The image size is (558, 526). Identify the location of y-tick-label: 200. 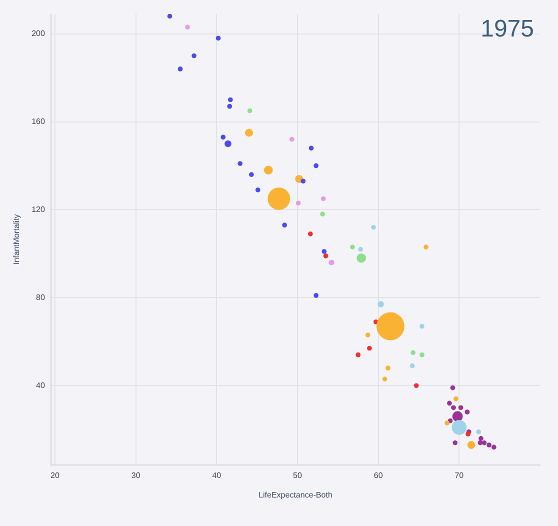
(39, 33).